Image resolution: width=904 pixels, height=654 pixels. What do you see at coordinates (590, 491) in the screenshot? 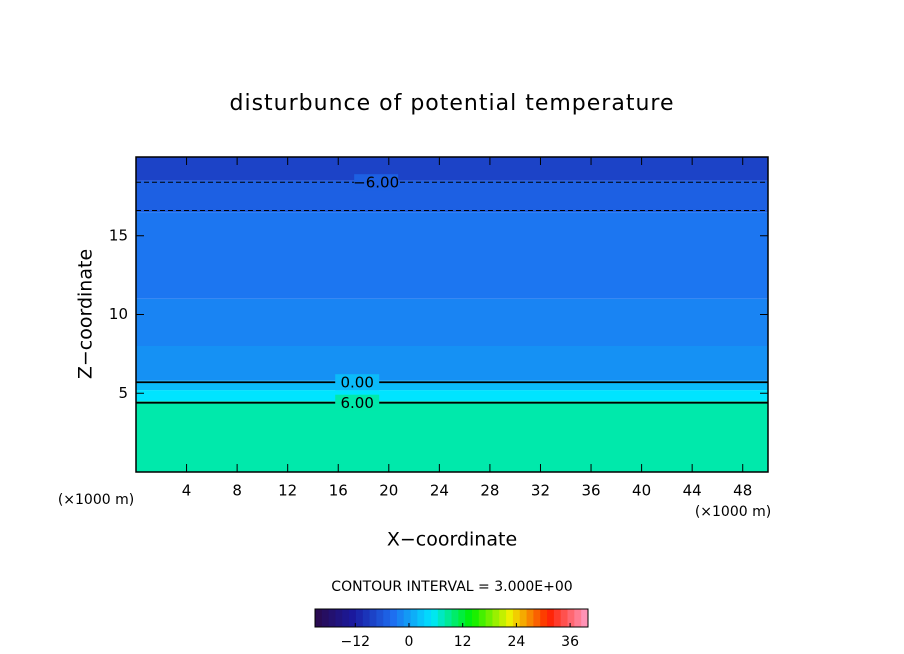
I see `x-tick-label: 36` at bounding box center [590, 491].